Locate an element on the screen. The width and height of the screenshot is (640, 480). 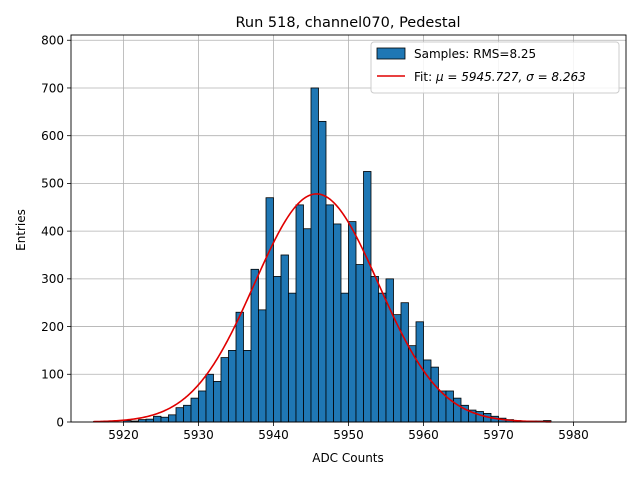
y-axis-ticks: 0 100 200 300 400 500 600 700 800 is located at coordinates (56, 231).